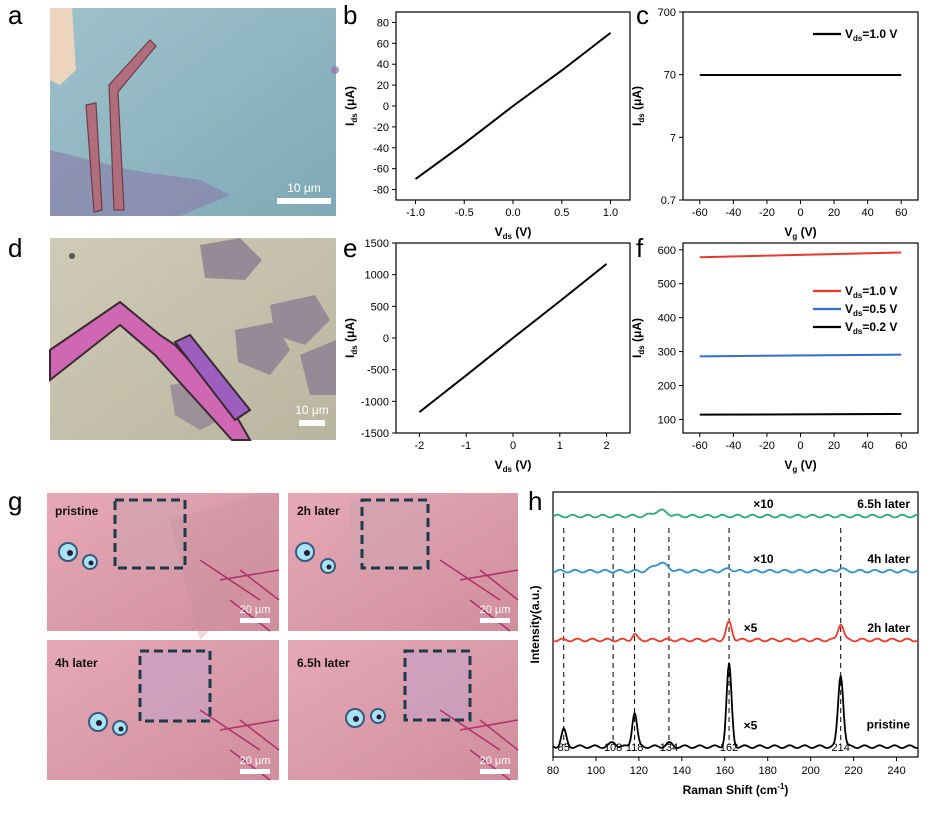 Image resolution: width=936 pixels, height=832 pixels. Describe the element at coordinates (834, 446) in the screenshot. I see `x-tick-label-f: 20` at that location.